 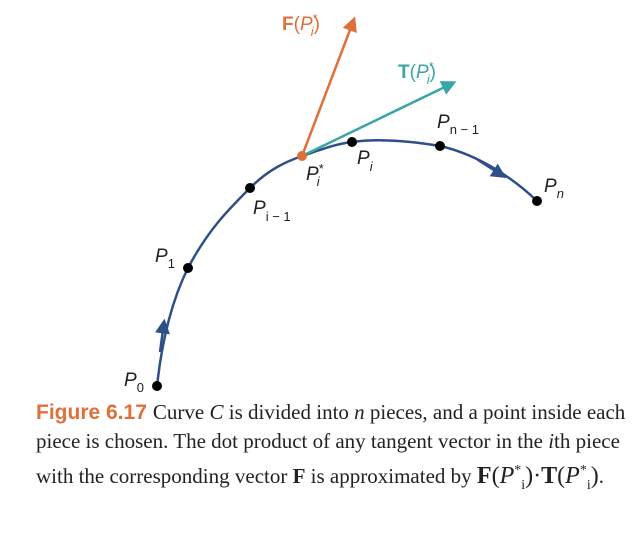 What do you see at coordinates (572, 476) in the screenshot?
I see `formula-p-2: P` at bounding box center [572, 476].